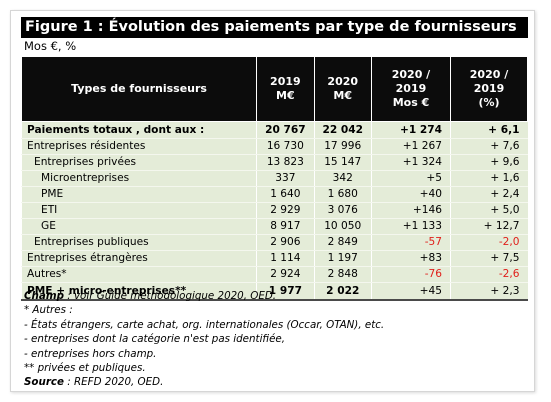  What do you see at coordinates (342, 258) in the screenshot?
I see `cell-2020: 1 197` at bounding box center [342, 258].